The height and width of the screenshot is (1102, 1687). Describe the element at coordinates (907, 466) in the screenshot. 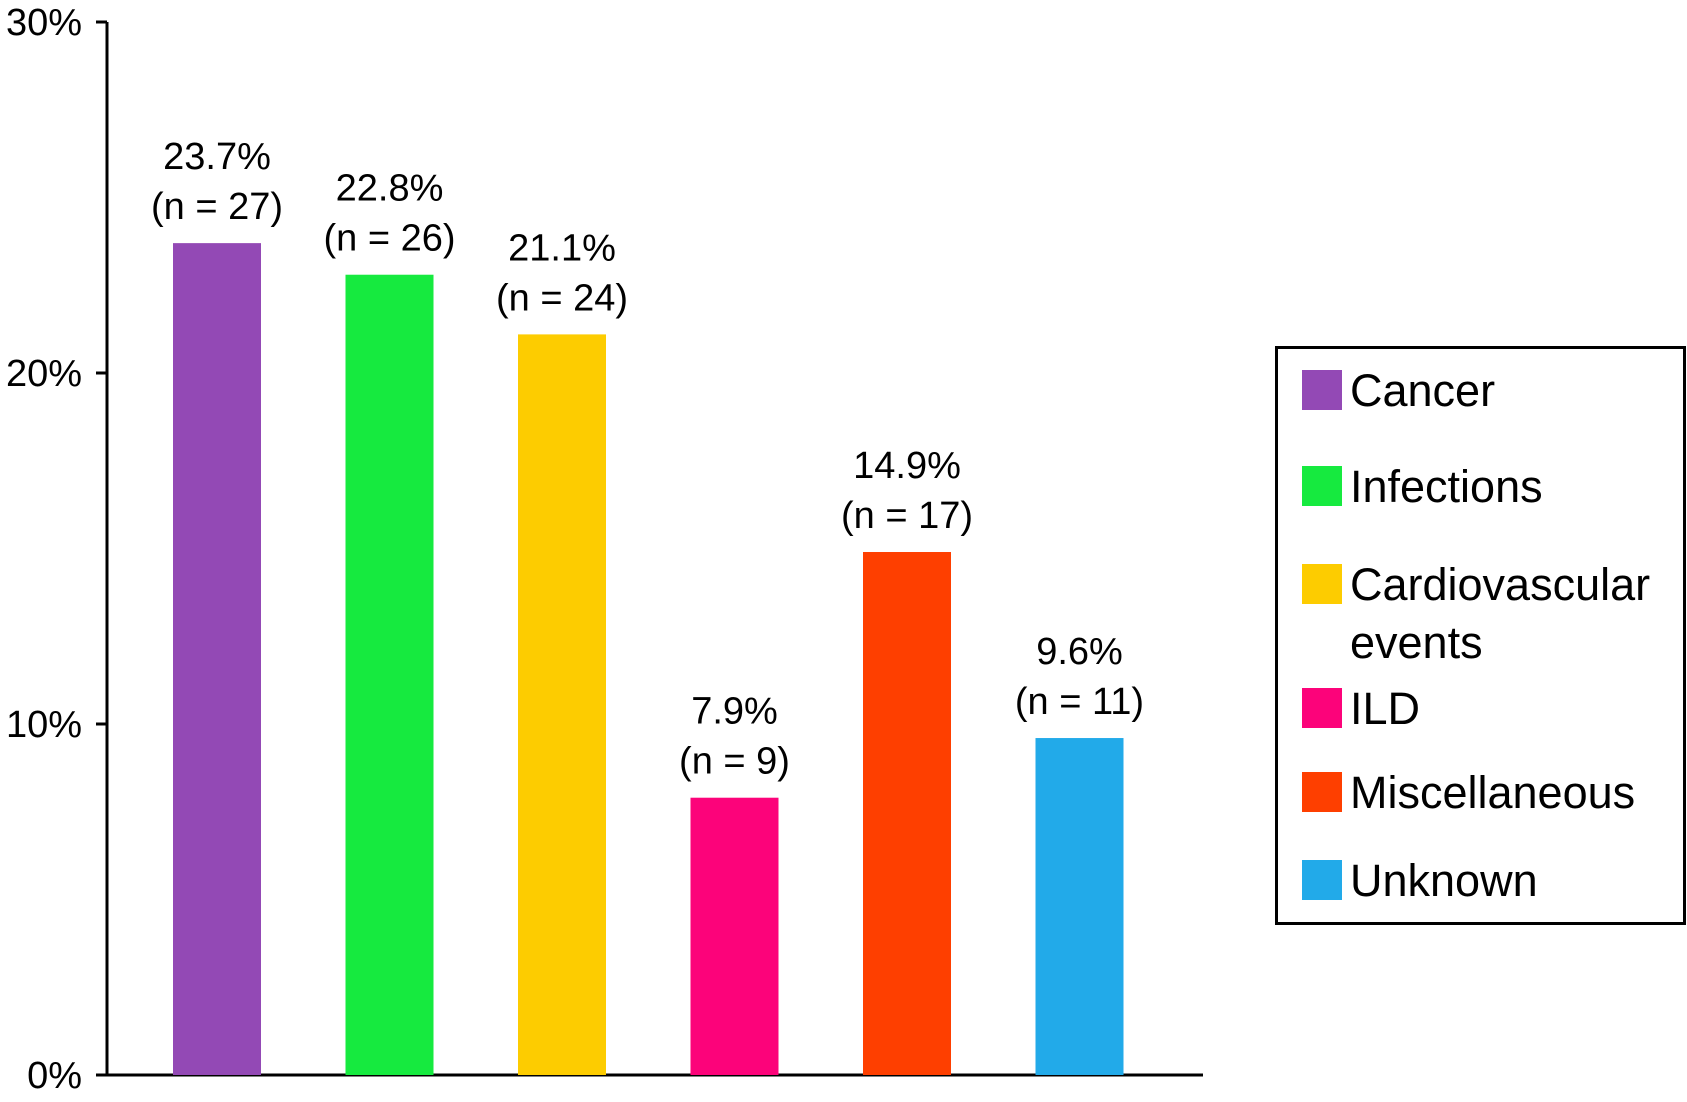

I see `data-label-percent: 14.9%` at that location.